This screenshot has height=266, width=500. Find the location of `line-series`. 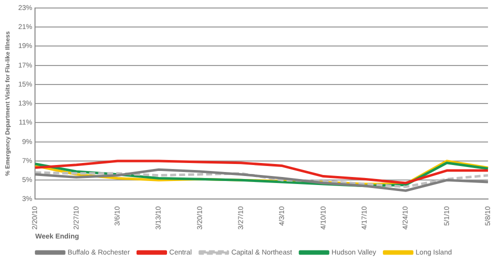

line-series is located at coordinates (262, 179).